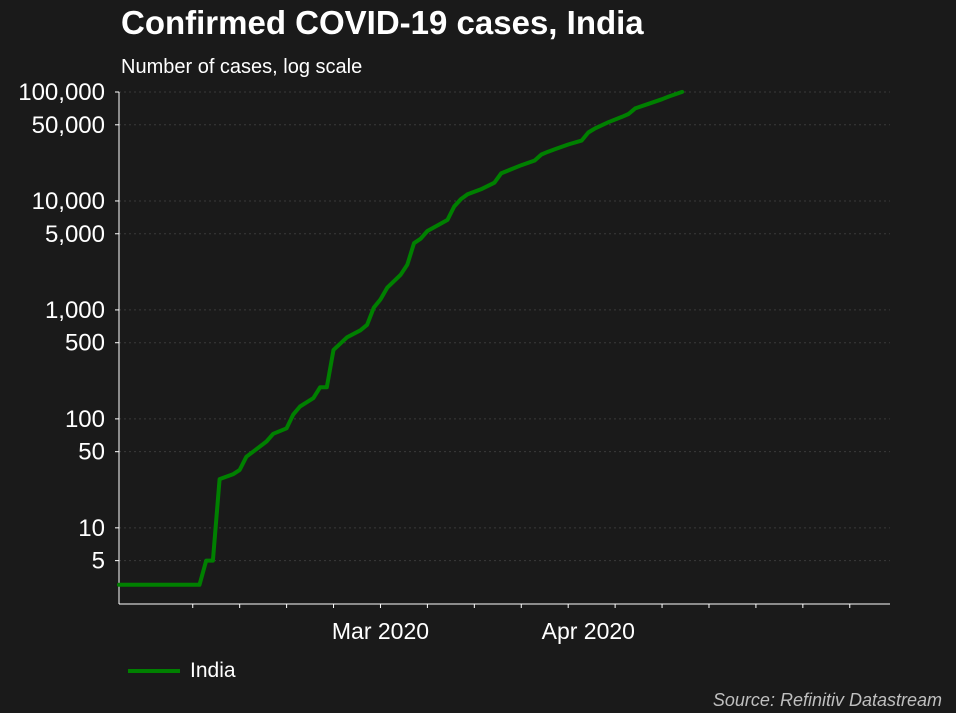 This screenshot has width=956, height=713. What do you see at coordinates (75, 234) in the screenshot?
I see `y-tick-label: 5,000` at bounding box center [75, 234].